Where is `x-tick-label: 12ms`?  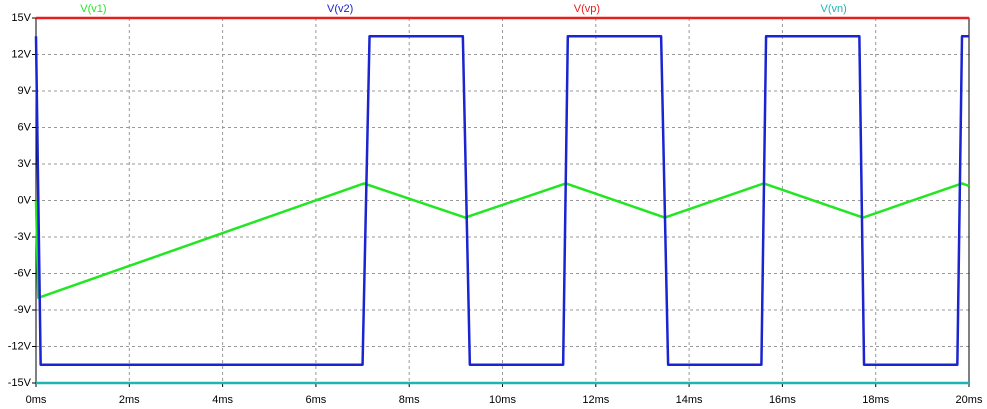 x-tick-label: 12ms is located at coordinates (595, 400).